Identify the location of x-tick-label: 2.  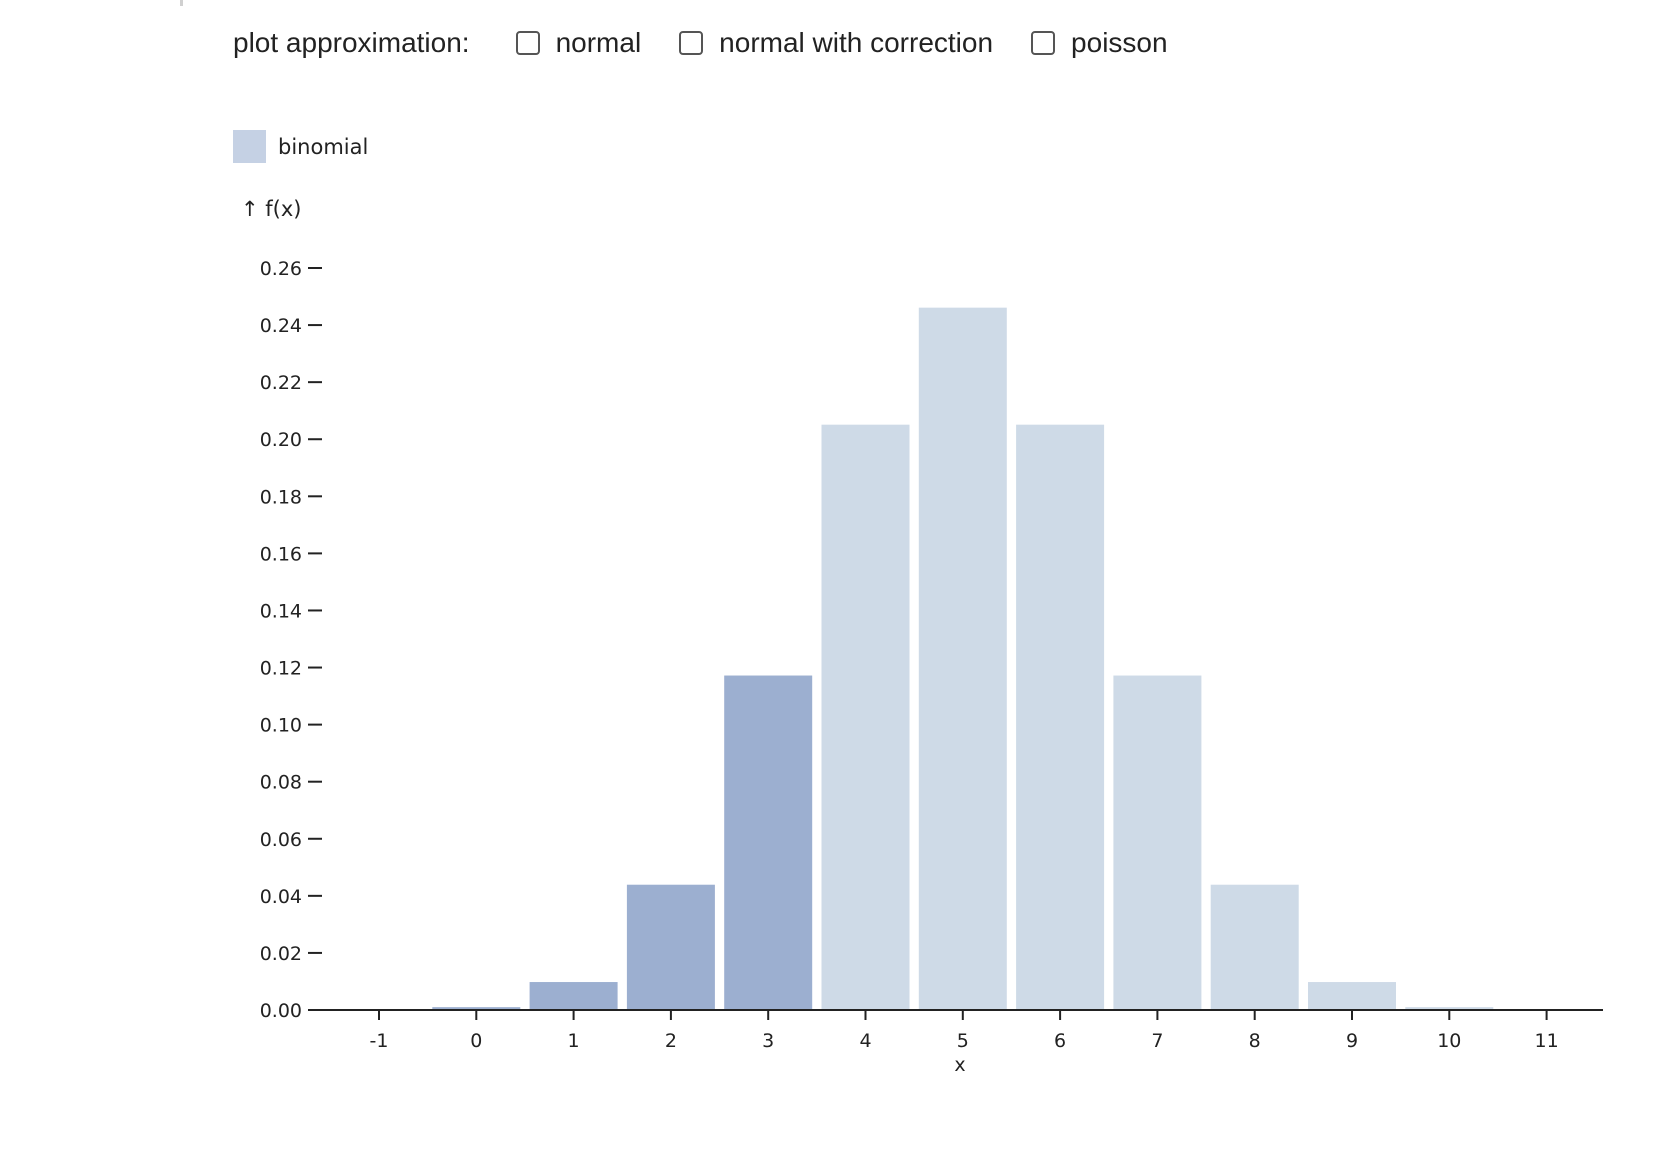
(671, 1041).